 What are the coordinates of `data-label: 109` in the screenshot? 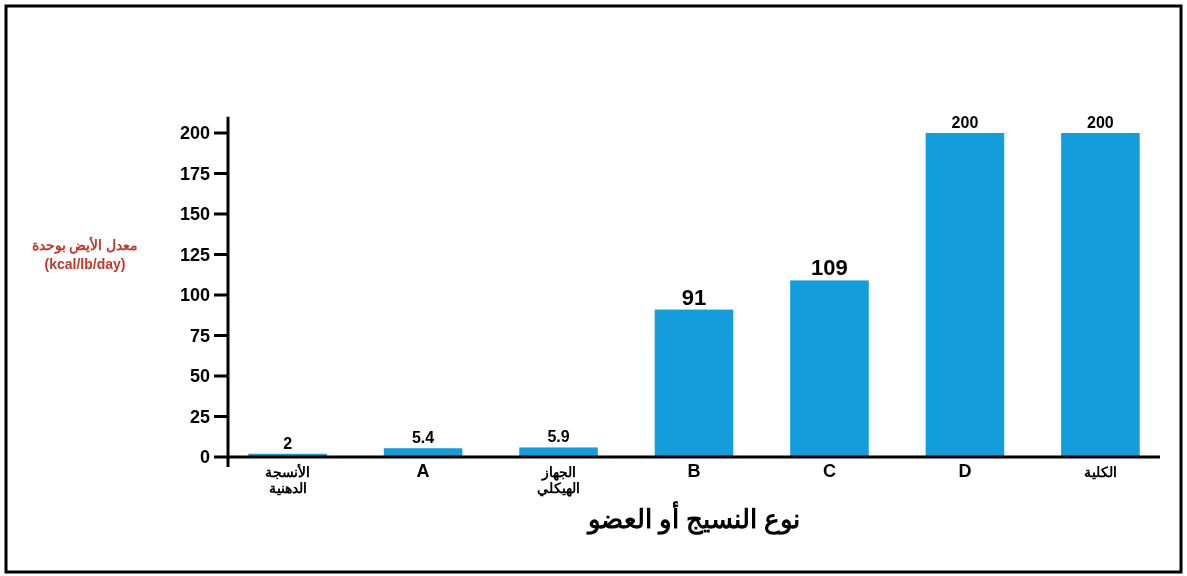 It's located at (829, 268).